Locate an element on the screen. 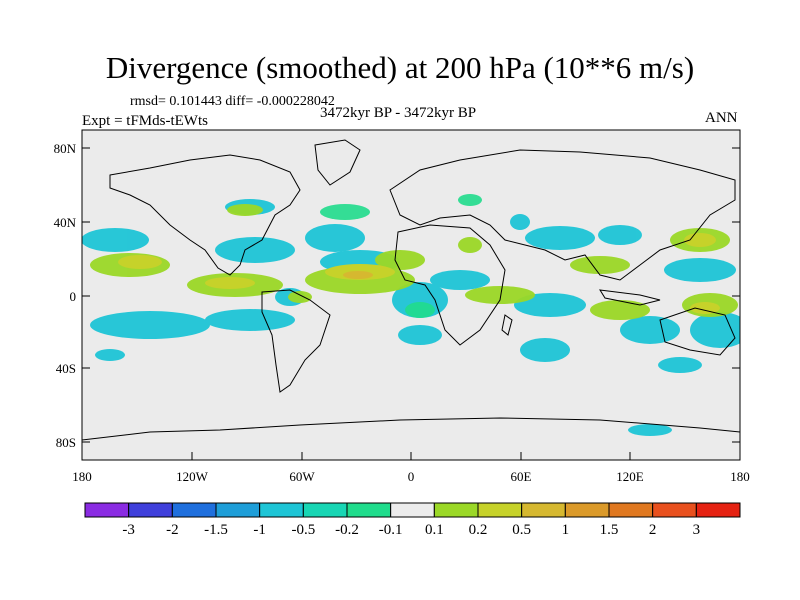  x-tick-label: 60E is located at coordinates (521, 476).